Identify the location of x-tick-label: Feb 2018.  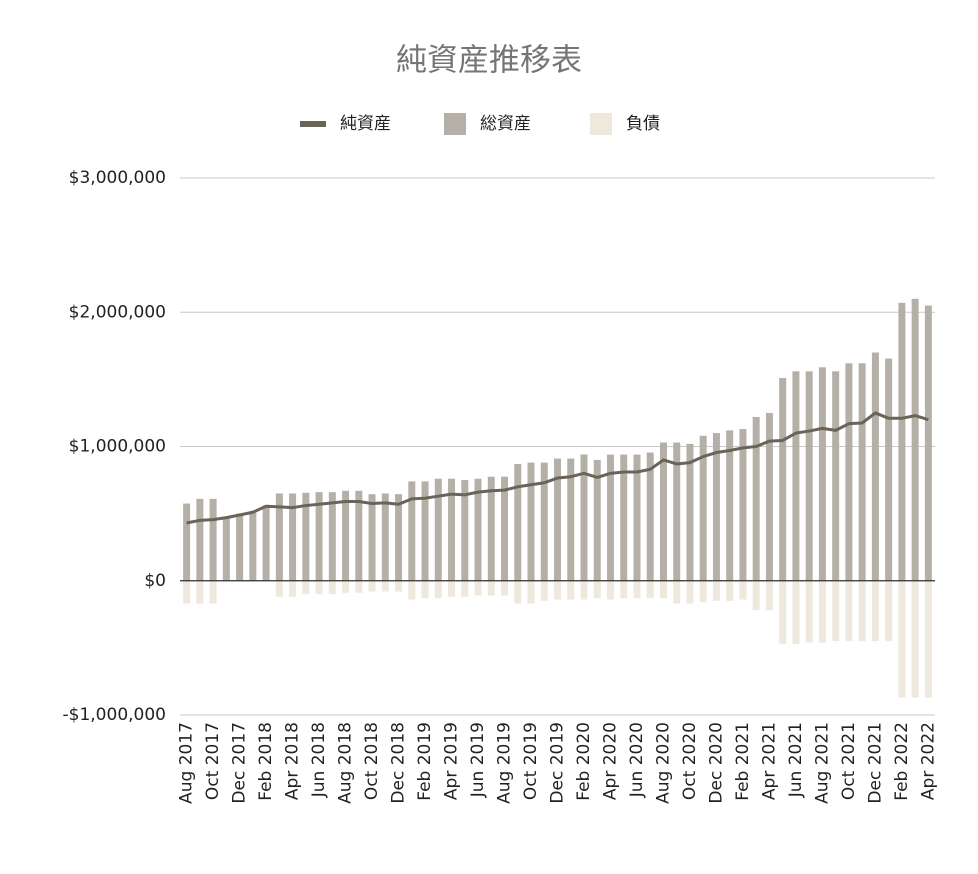
(266, 761).